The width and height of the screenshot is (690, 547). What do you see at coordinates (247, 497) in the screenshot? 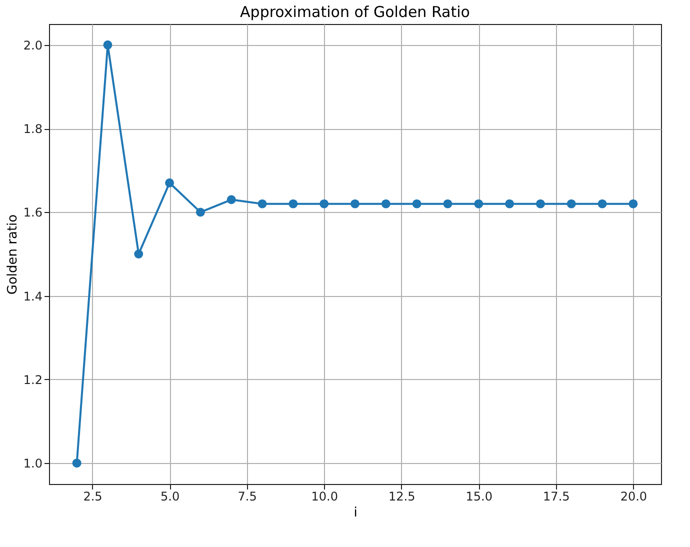
I see `x-tick-label: 7.5` at bounding box center [247, 497].